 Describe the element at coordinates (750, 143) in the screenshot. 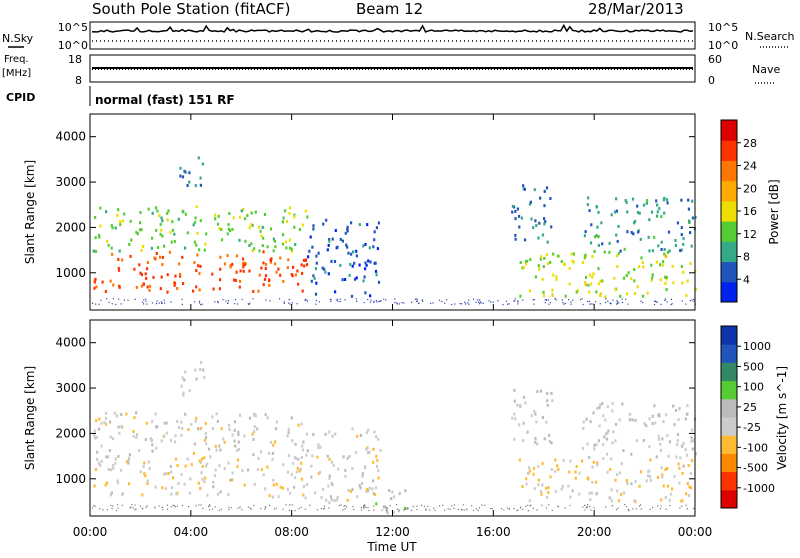

I see `colorbar-tick-label: 28` at that location.